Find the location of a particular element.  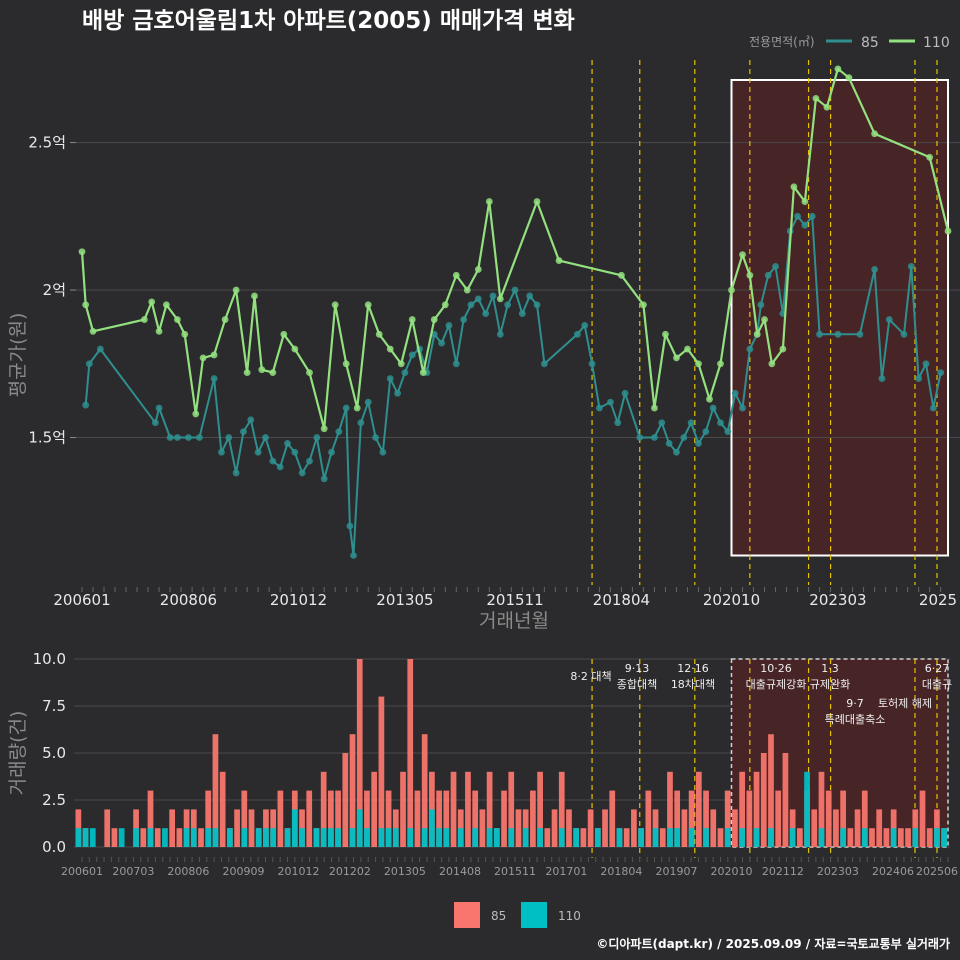

x-tick-label: 2025 is located at coordinates (938, 600).